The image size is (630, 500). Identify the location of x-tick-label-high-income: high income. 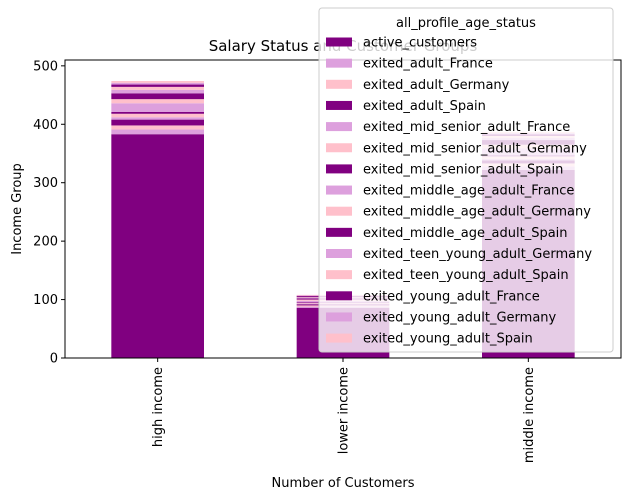
(158, 407).